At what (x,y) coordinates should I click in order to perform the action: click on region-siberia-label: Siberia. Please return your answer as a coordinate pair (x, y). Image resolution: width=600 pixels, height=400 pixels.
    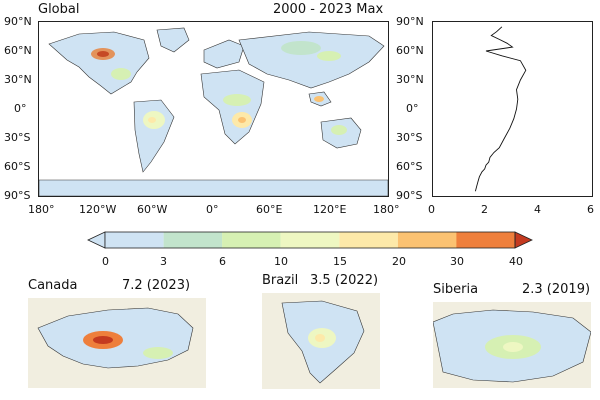
    Looking at the image, I should click on (456, 289).